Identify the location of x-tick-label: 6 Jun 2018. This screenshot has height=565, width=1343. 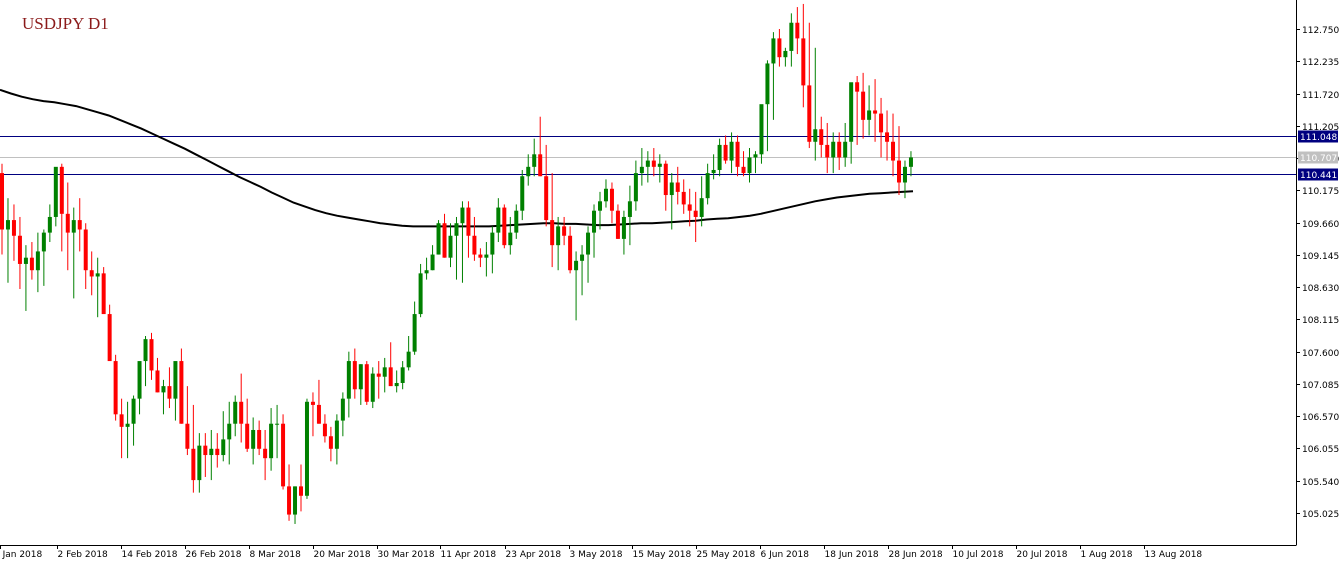
(785, 555).